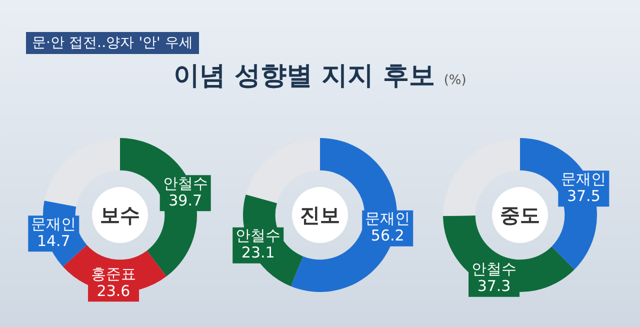  I want to click on data-label: 39.7, so click(185, 200).